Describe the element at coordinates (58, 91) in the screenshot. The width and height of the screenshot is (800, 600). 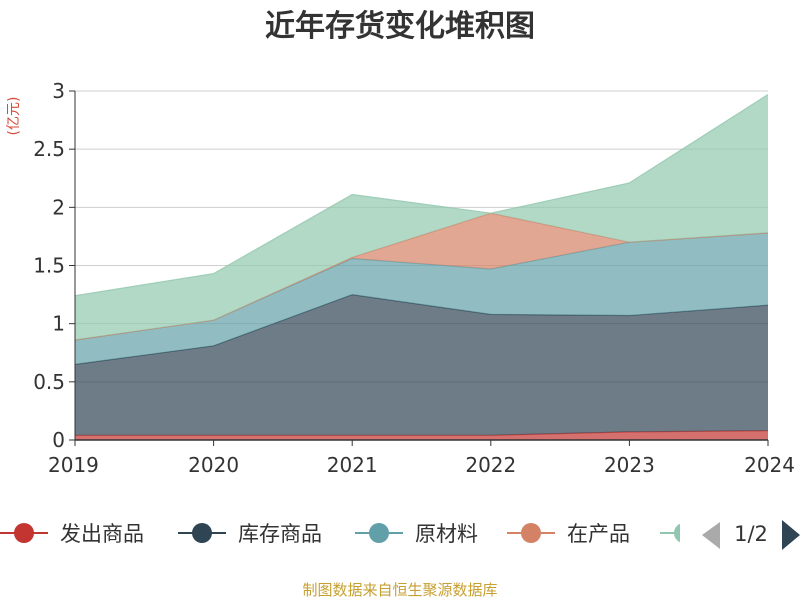
I see `y-tick-label: 3` at that location.